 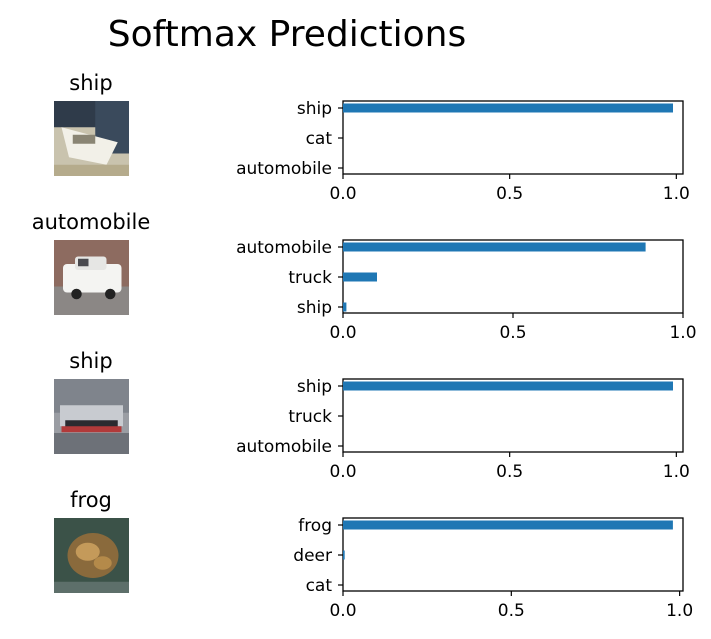 I want to click on frog-thumbnail, so click(x=91, y=555).